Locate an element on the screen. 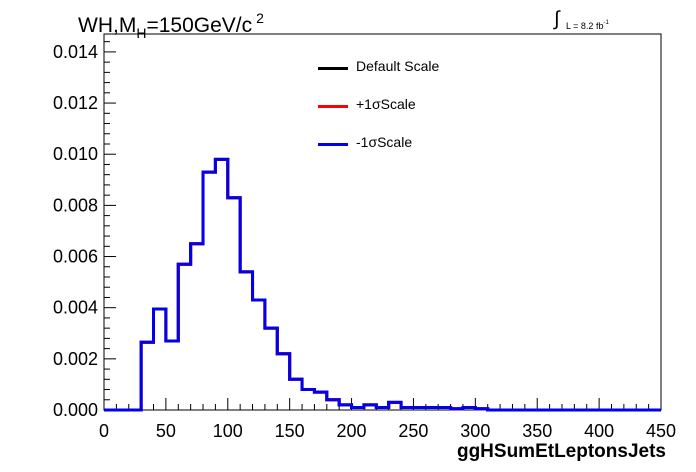 This screenshot has width=696, height=472. legend-line-minus-sigma is located at coordinates (333, 144).